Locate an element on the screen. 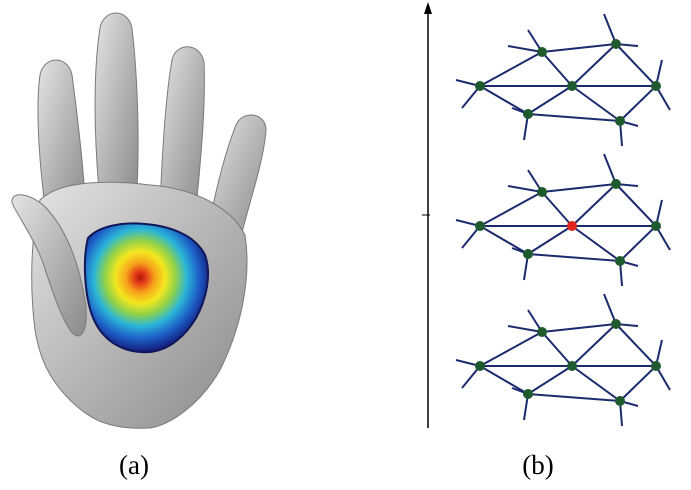 This screenshot has width=691, height=490. heat-field is located at coordinates (146, 288).